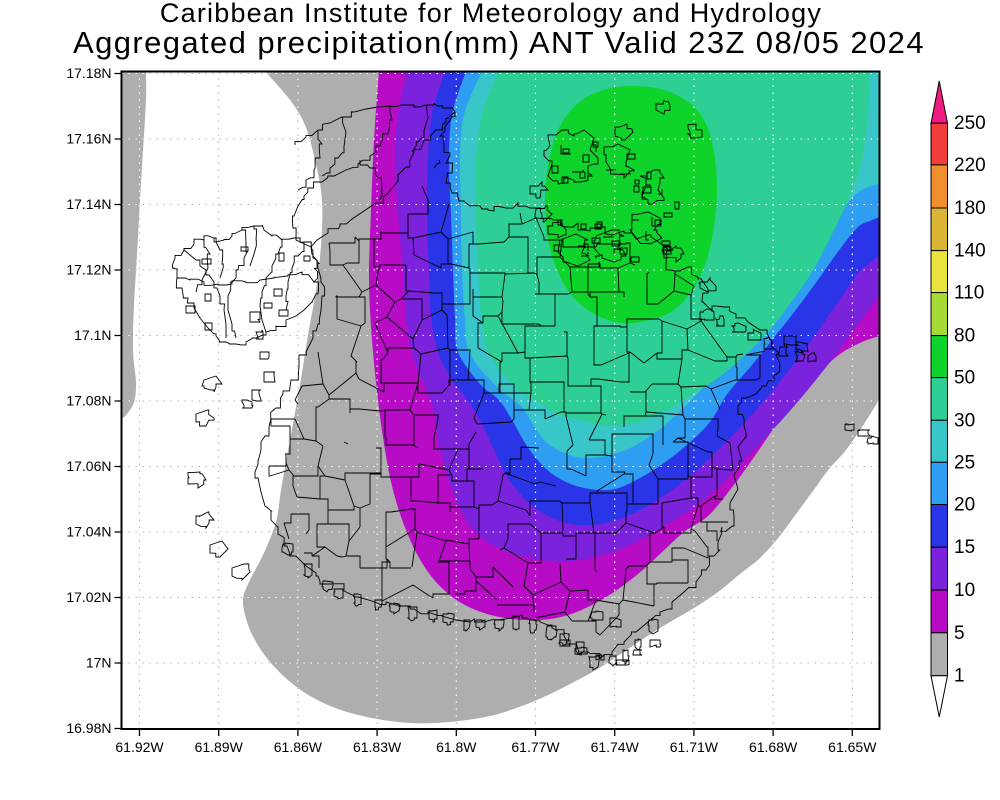 The image size is (1000, 800). Describe the element at coordinates (964, 336) in the screenshot. I see `svg-text: 80` at that location.